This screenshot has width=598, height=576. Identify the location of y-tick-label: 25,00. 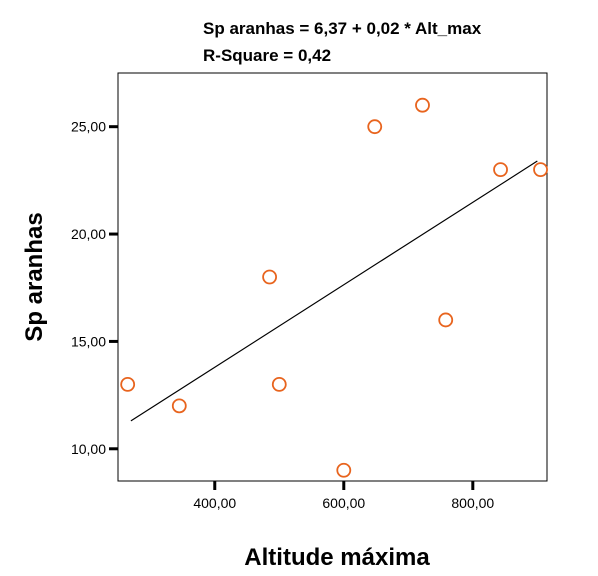
(88, 127).